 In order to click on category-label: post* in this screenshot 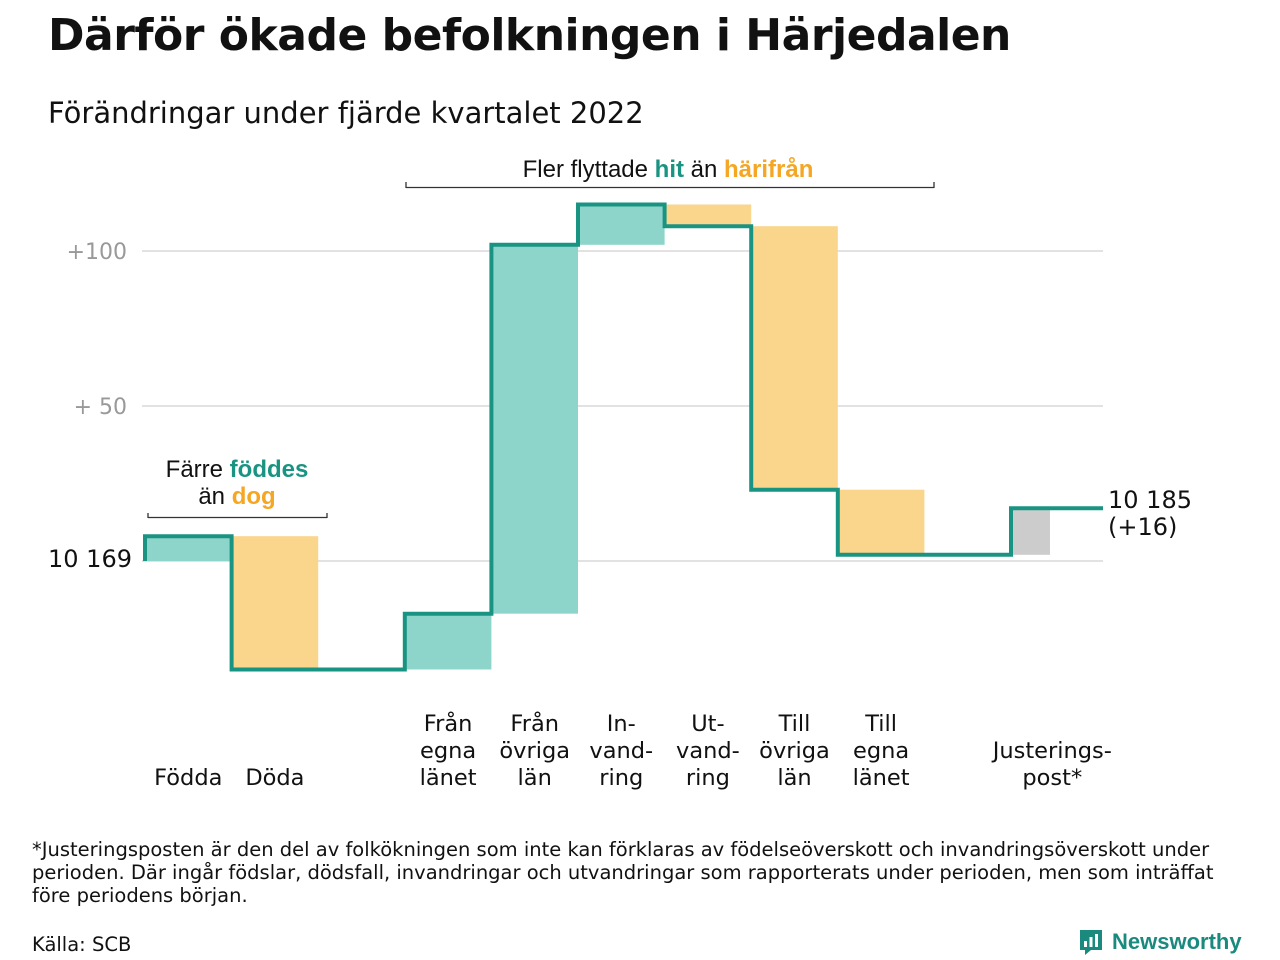, I will do `click(1052, 778)`.